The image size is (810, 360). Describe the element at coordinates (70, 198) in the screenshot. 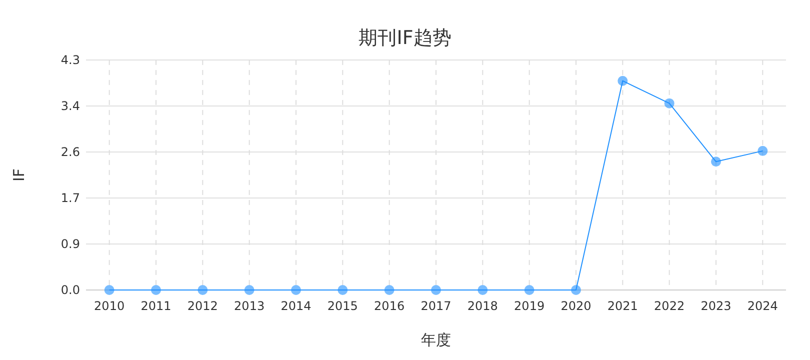

I see `y-tick-label: 1.7` at that location.